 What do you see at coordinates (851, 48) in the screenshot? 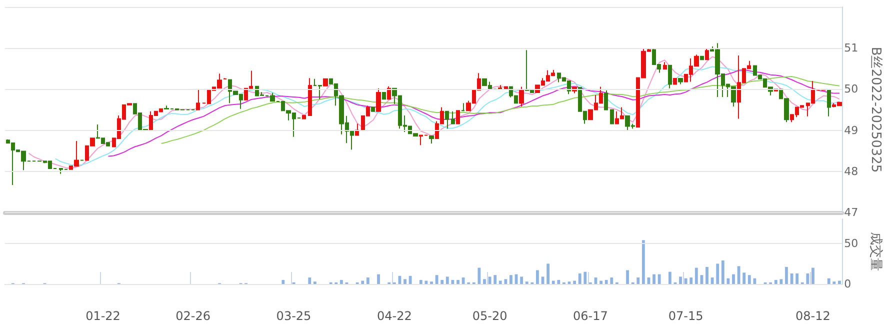
I see `y-tick-label: 51` at bounding box center [851, 48].